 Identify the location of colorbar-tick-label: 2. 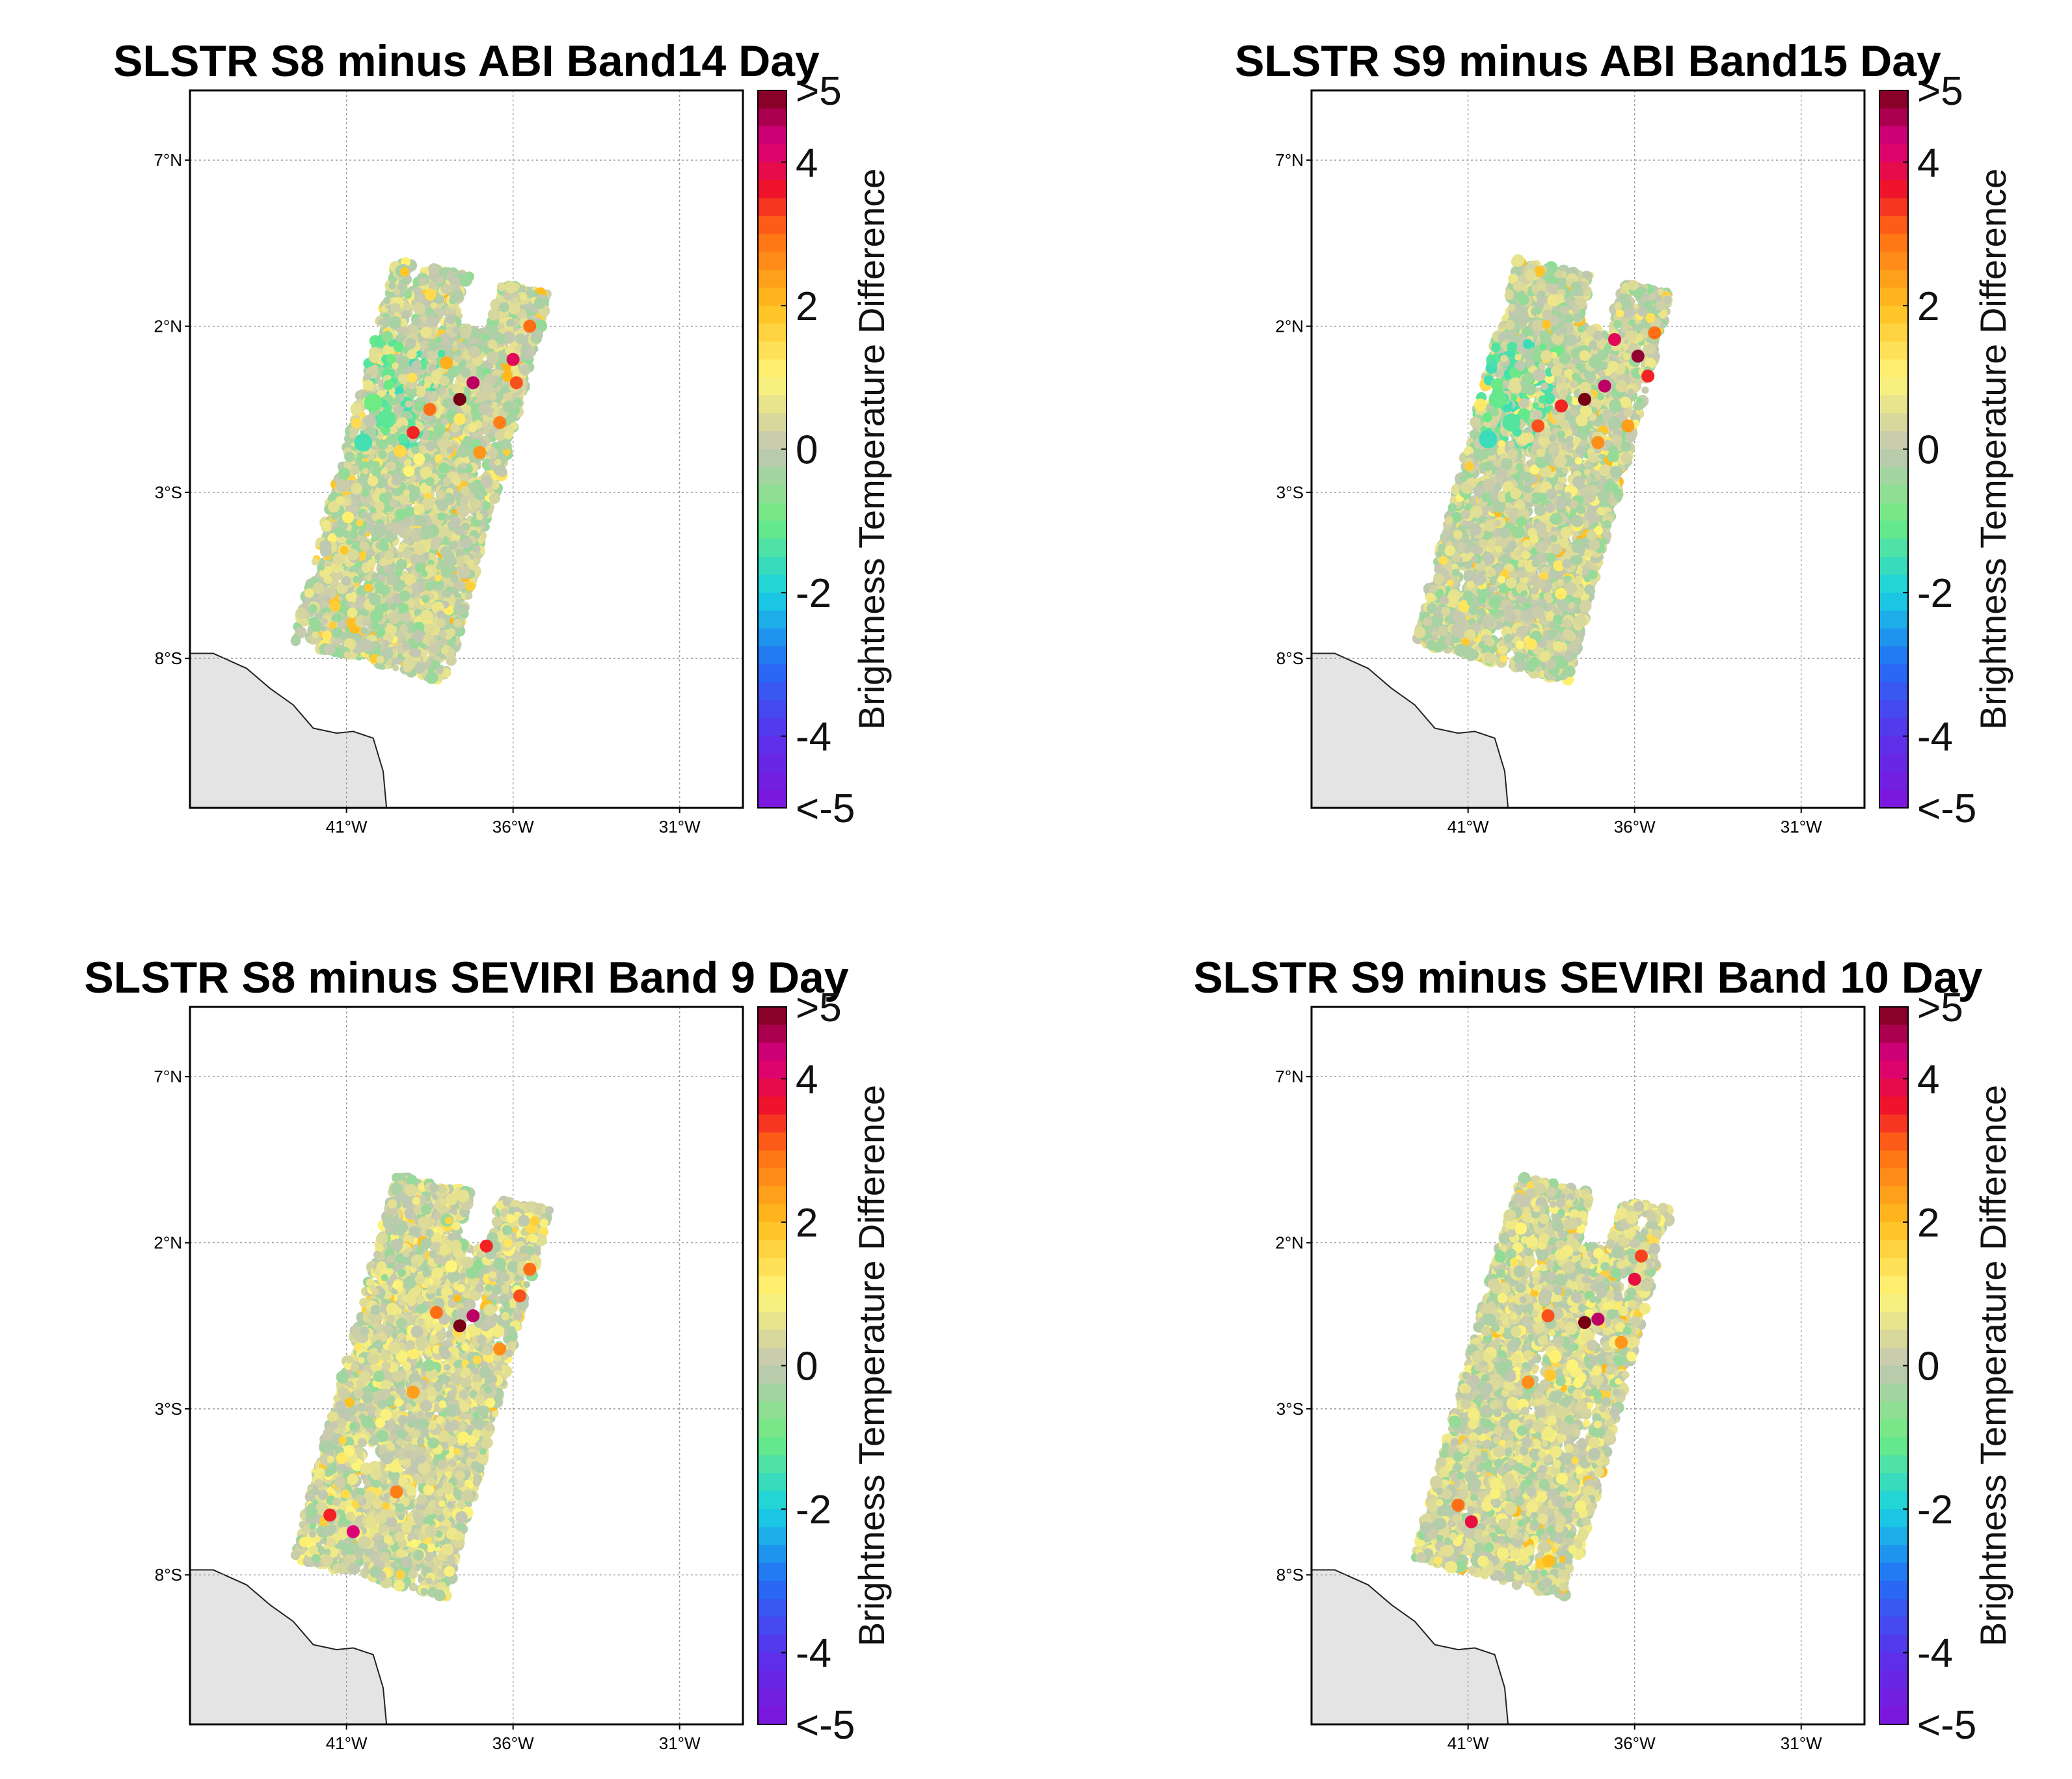
(807, 306).